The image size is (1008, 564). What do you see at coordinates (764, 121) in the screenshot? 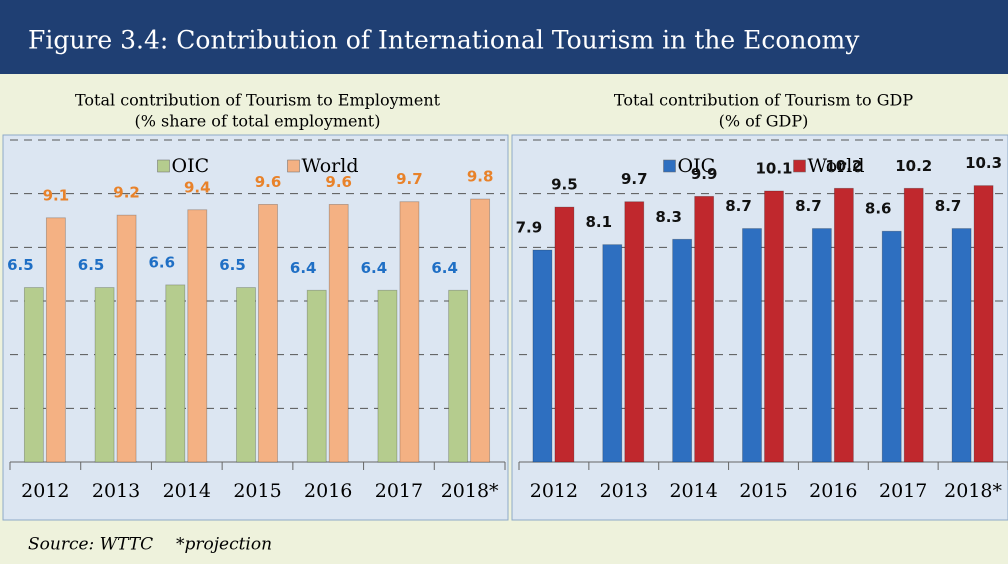
I see `chart-subtitle: (% of GDP)` at bounding box center [764, 121].